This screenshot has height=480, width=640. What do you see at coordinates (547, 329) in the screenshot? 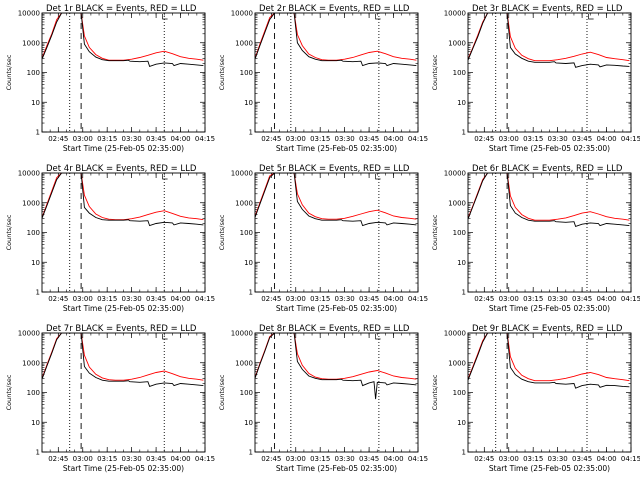
I see `chart-title: Det 9r BLACK = Events, RED = LLD` at bounding box center [547, 329].